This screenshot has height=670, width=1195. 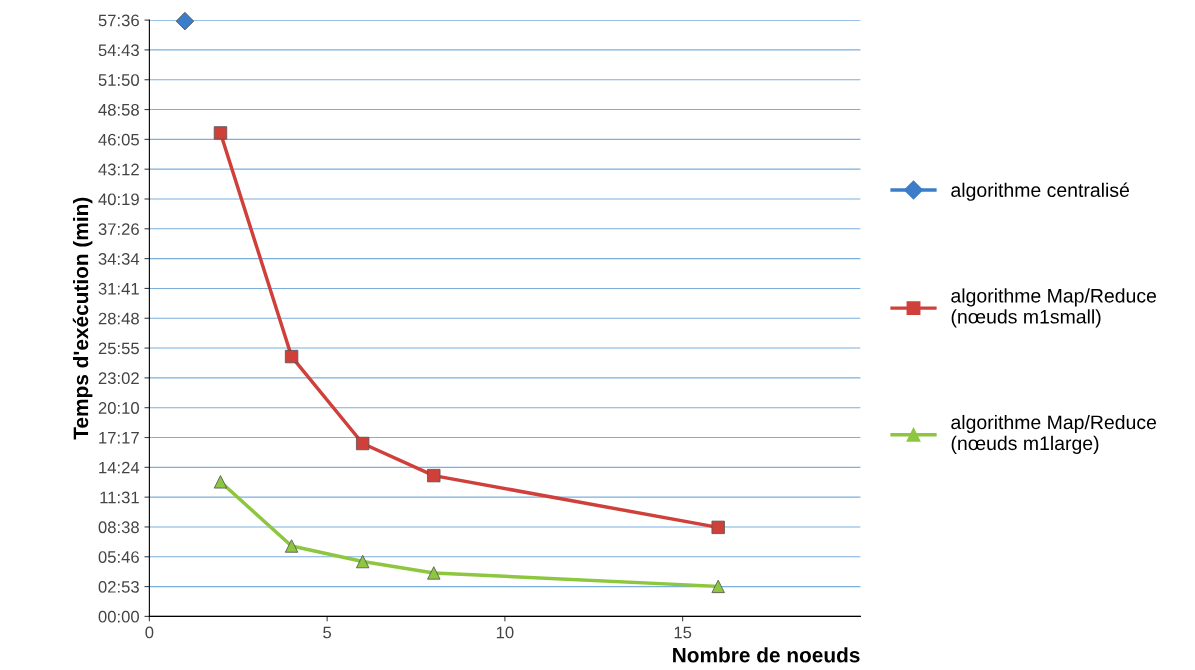 What do you see at coordinates (683, 632) in the screenshot?
I see `x-tick-label: 15` at bounding box center [683, 632].